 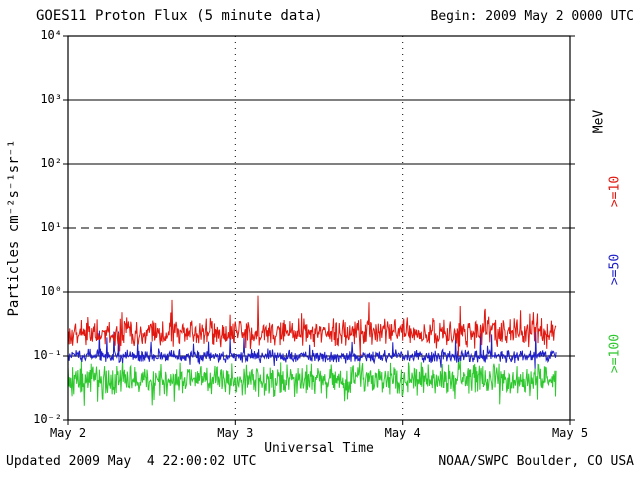 I want to click on flux-trace-gege10, so click(x=312, y=326).